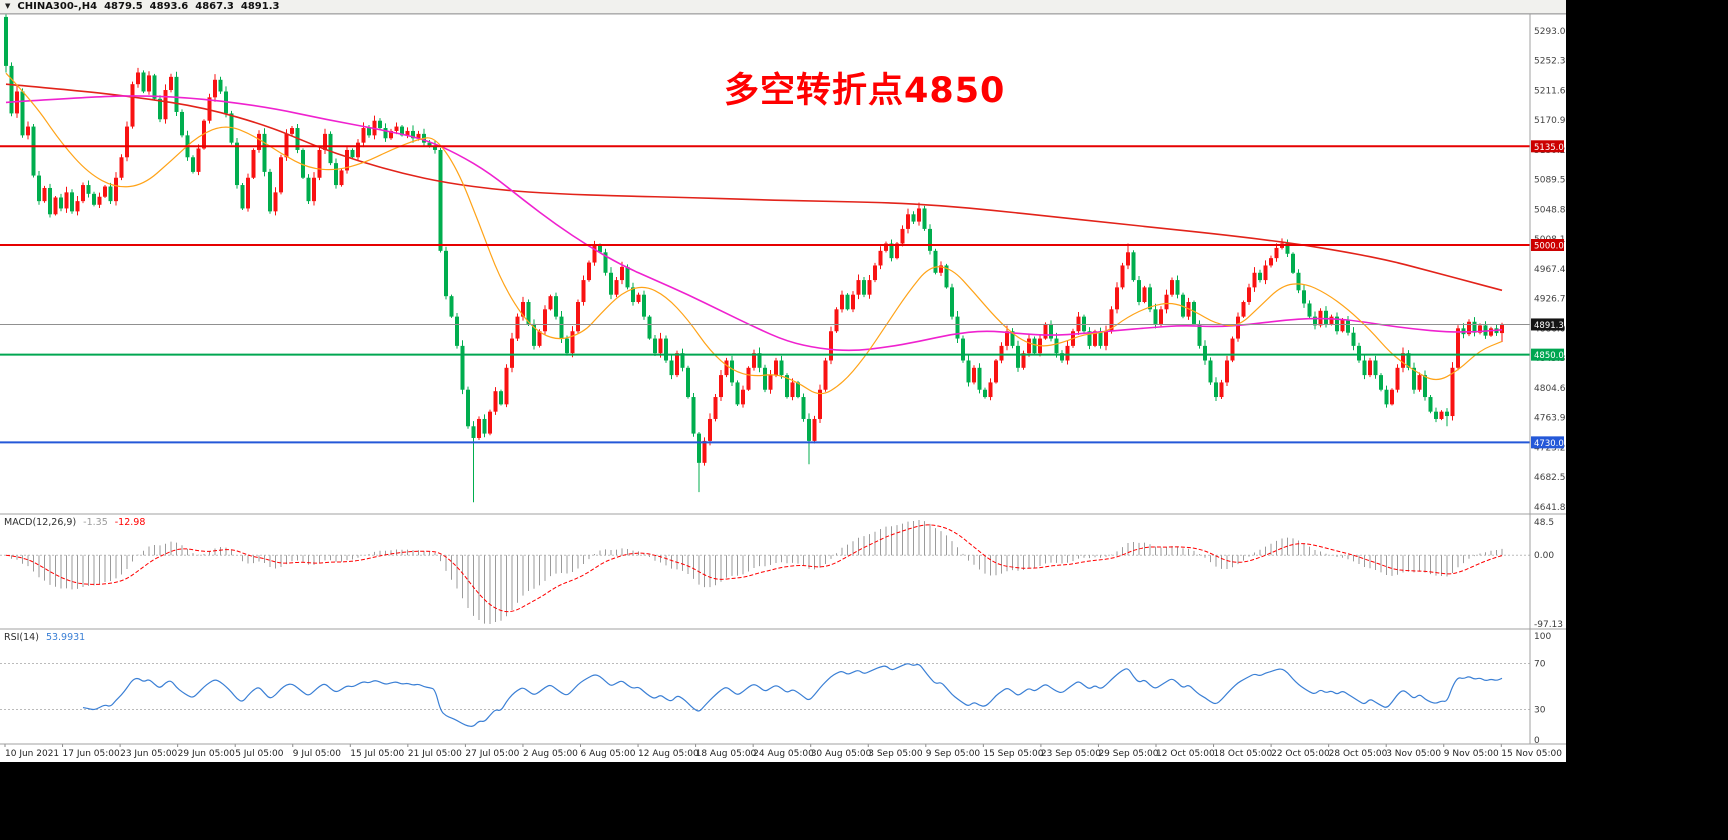 The height and width of the screenshot is (840, 1728). I want to click on rsi-value: 53.9931, so click(65, 637).